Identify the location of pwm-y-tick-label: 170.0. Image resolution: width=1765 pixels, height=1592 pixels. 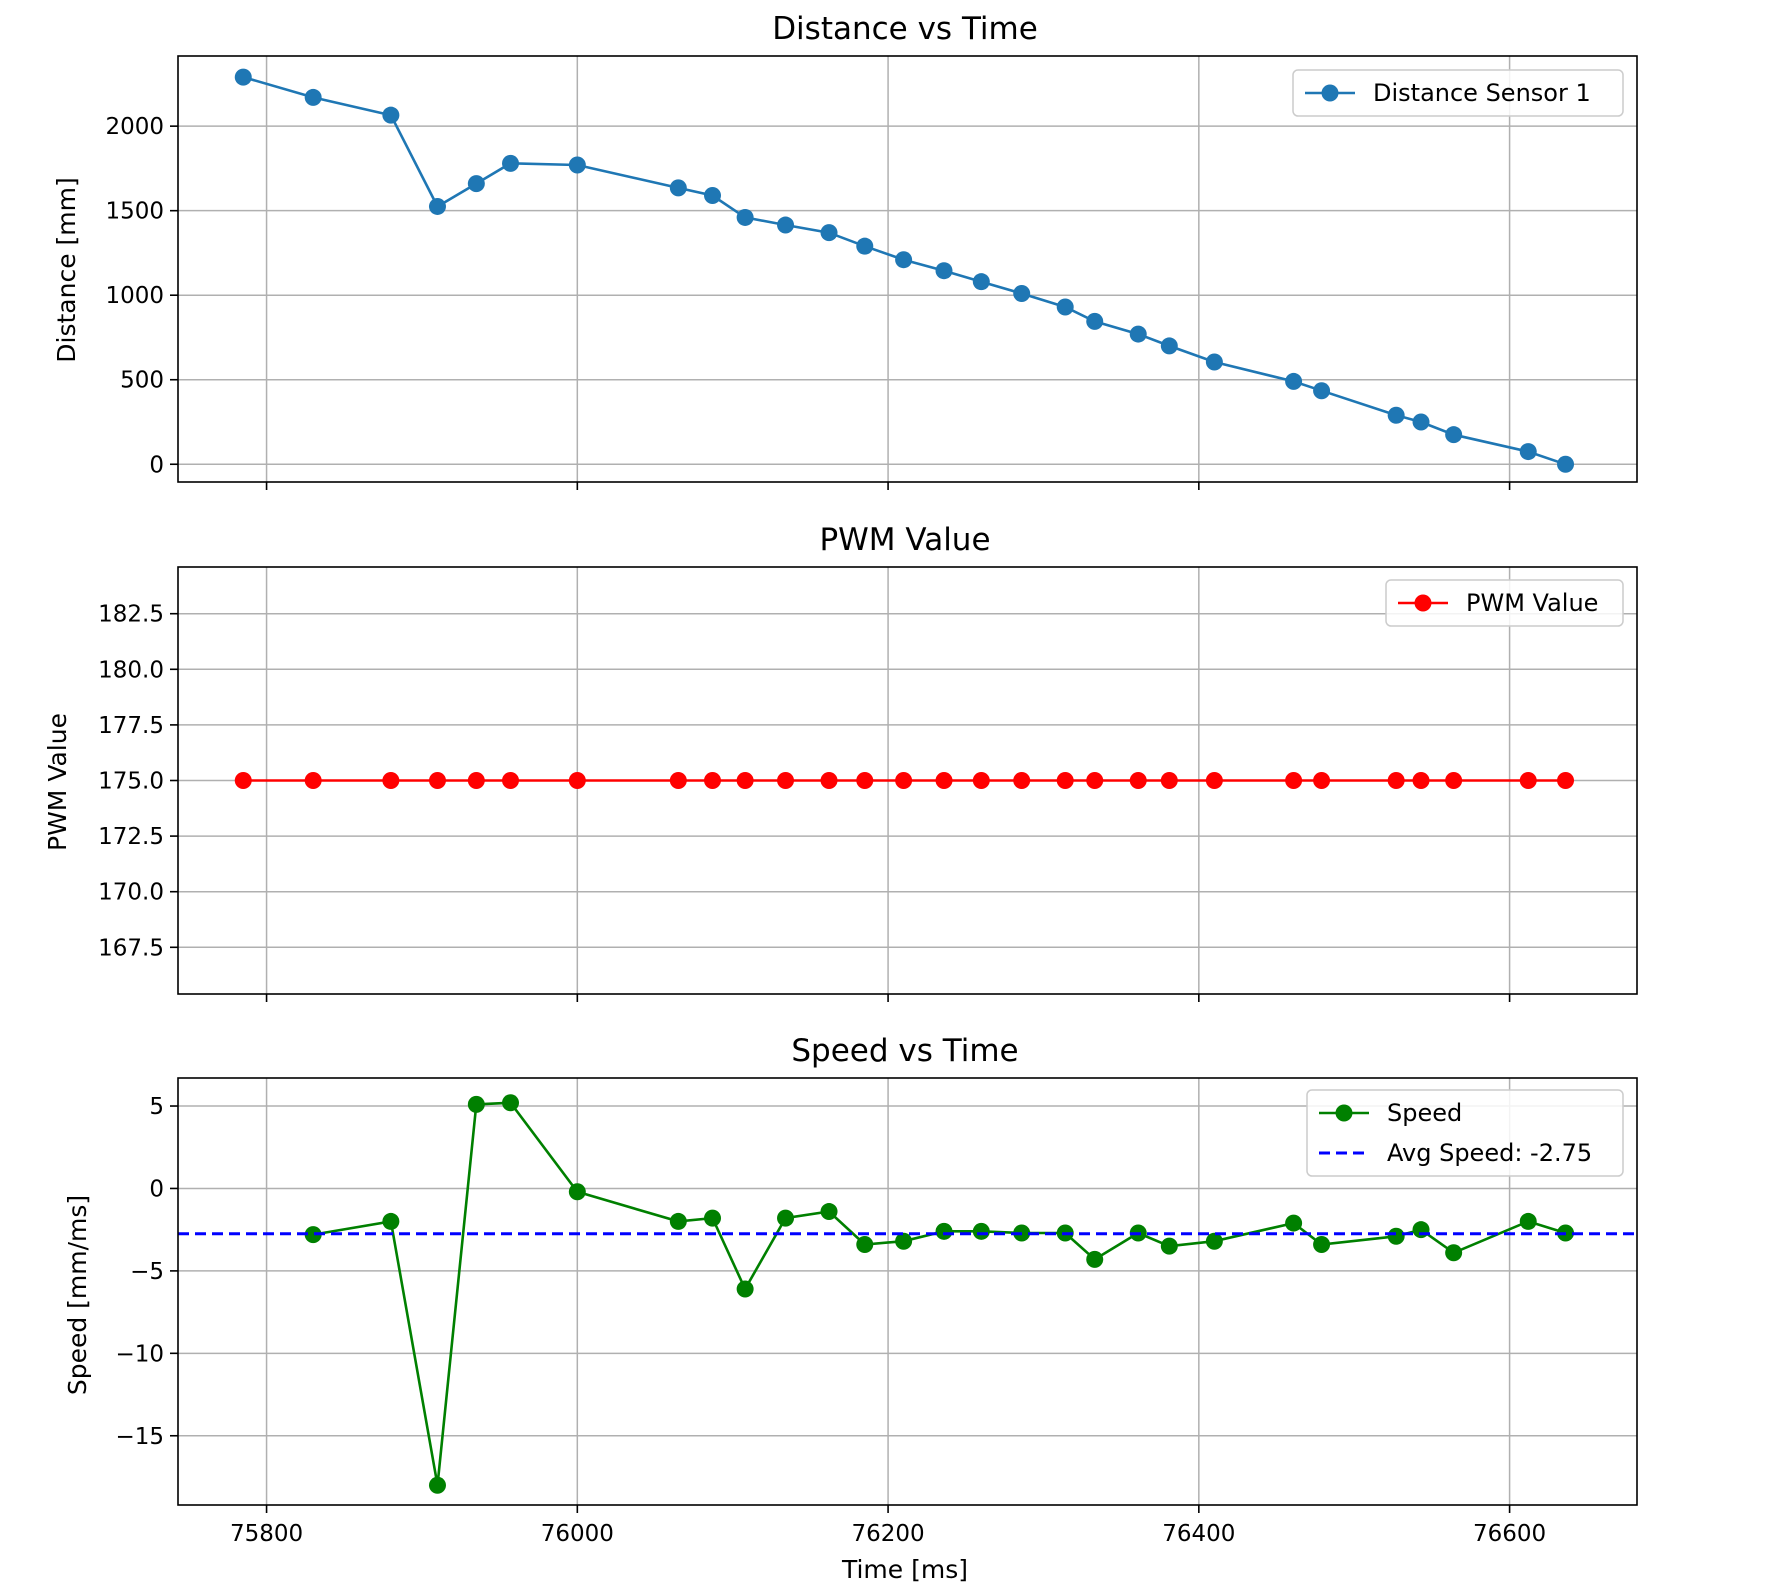
(131, 893).